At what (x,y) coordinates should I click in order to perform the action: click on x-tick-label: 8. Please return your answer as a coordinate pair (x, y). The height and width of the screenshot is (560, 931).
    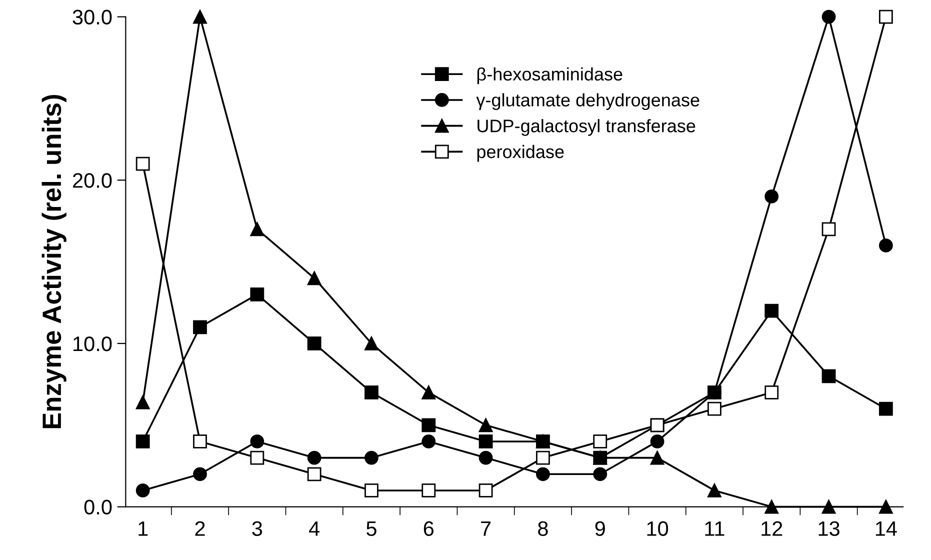
    Looking at the image, I should click on (543, 528).